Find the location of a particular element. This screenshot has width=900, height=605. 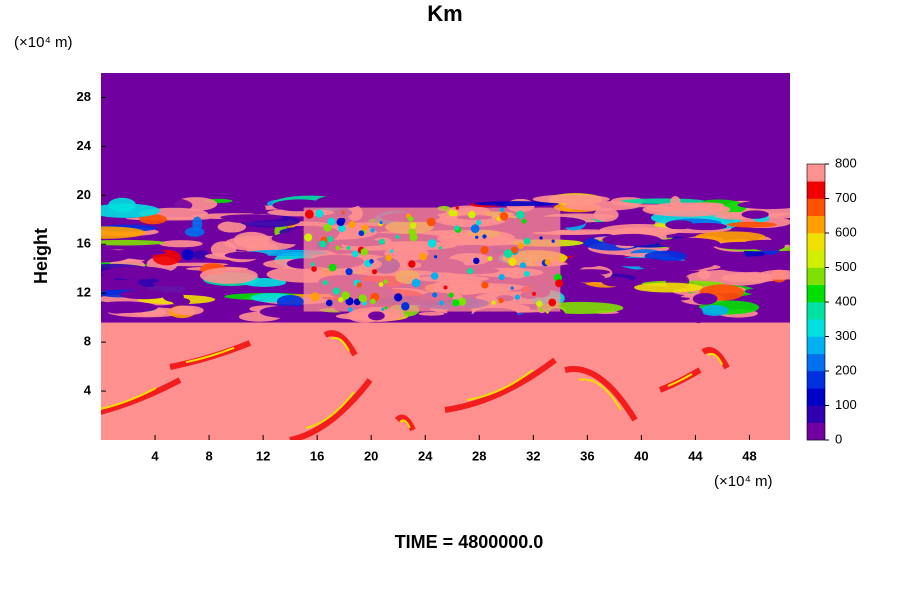

colorbar-tick-label: 100 is located at coordinates (846, 404).